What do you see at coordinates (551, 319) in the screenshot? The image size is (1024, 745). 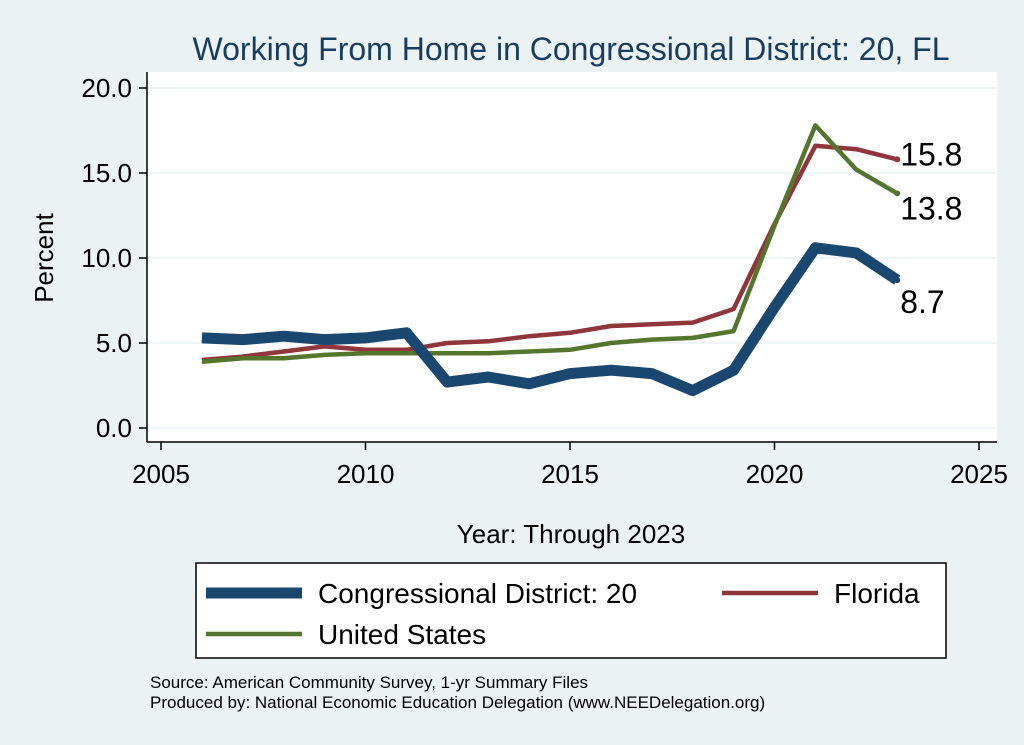 I see `series-line-district` at bounding box center [551, 319].